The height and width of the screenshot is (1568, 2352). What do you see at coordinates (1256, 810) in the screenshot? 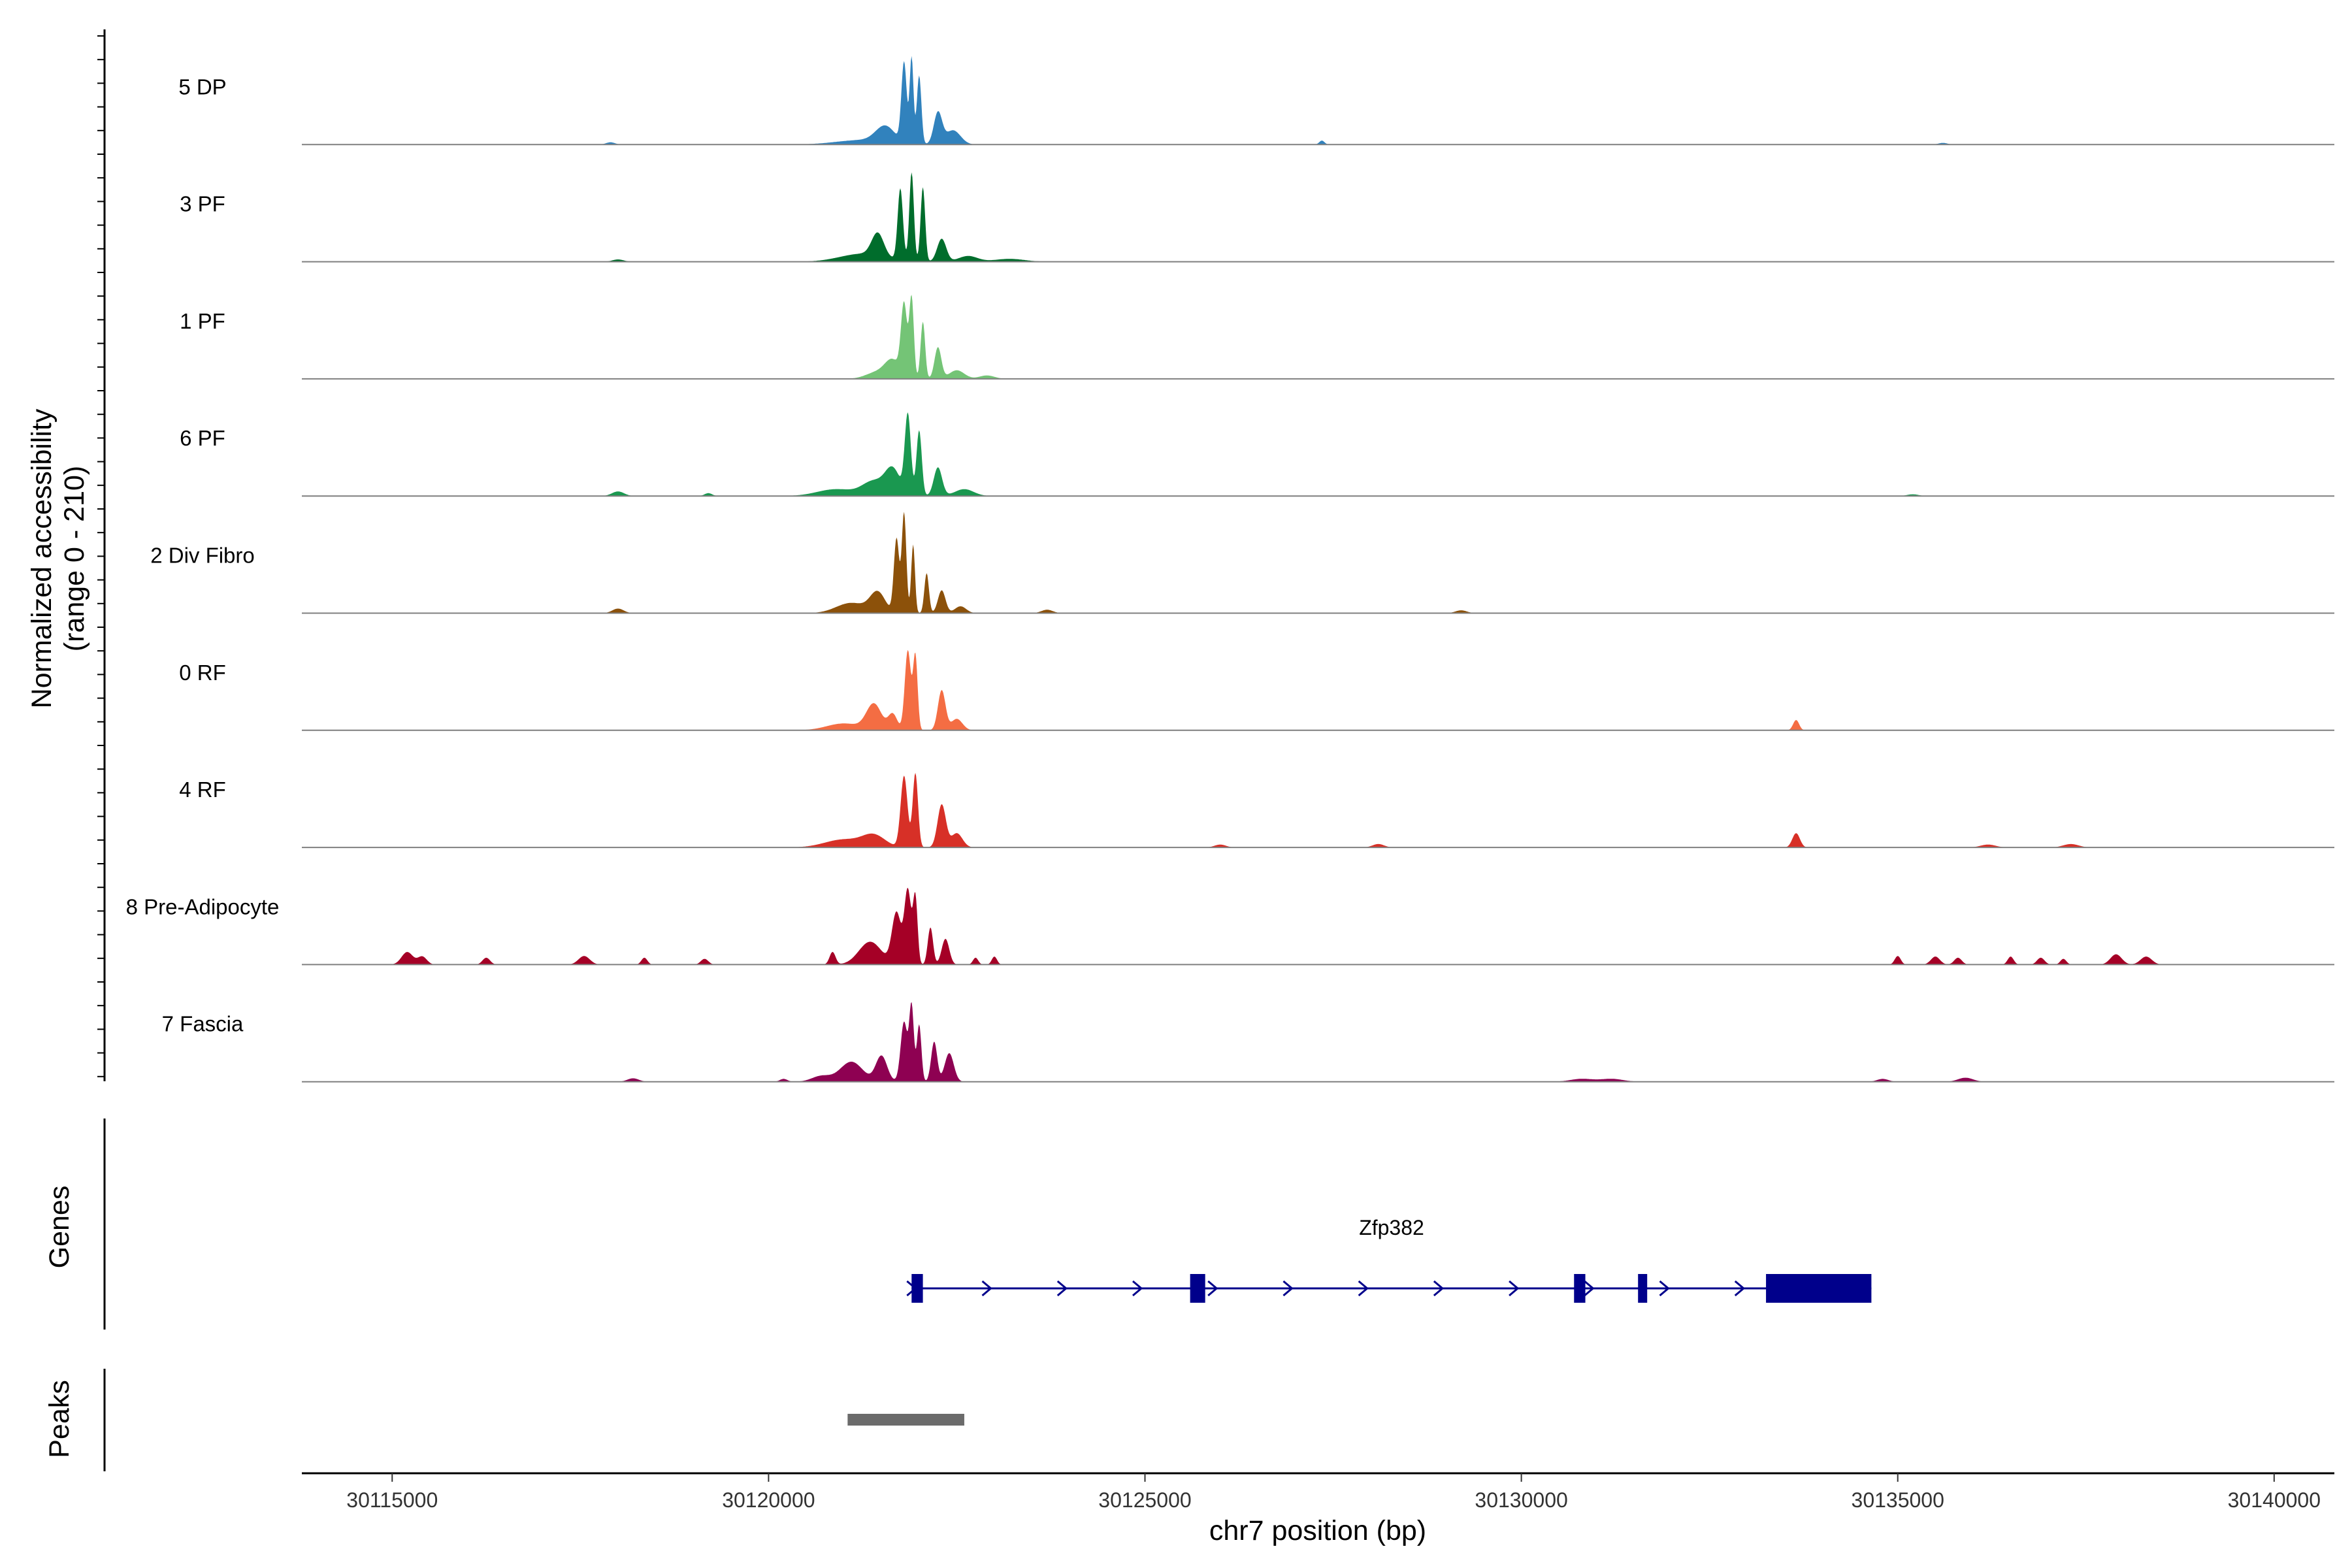
I see `track-4-rf: 4 RF` at bounding box center [1256, 810].